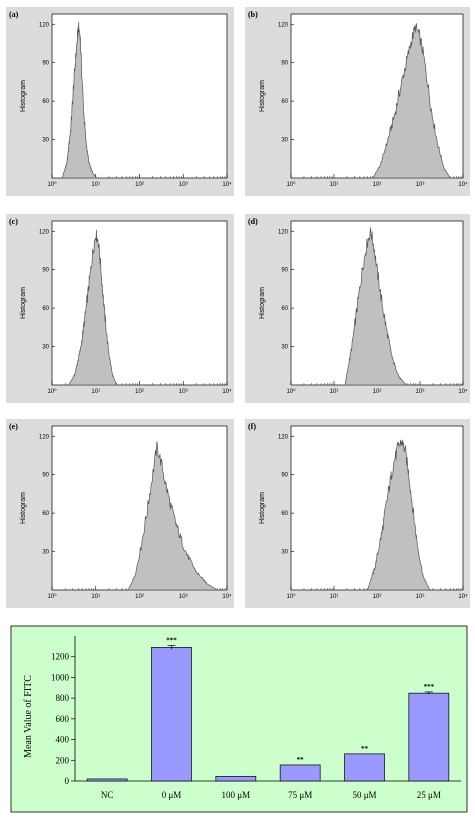 The height and width of the screenshot is (818, 475). Describe the element at coordinates (60, 657) in the screenshot. I see `y-tick-label: 1200` at that location.